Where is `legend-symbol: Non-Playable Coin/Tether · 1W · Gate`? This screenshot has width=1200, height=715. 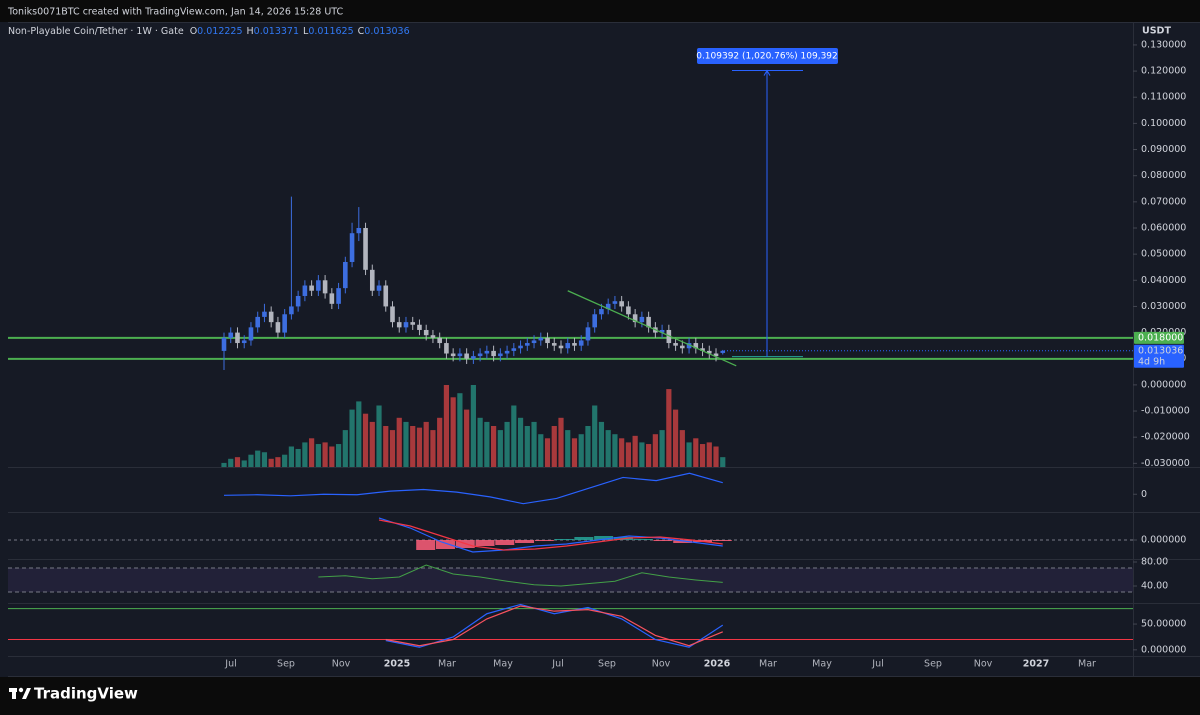
legend-symbol: Non-Playable Coin/Tether · 1W · Gate is located at coordinates (96, 31).